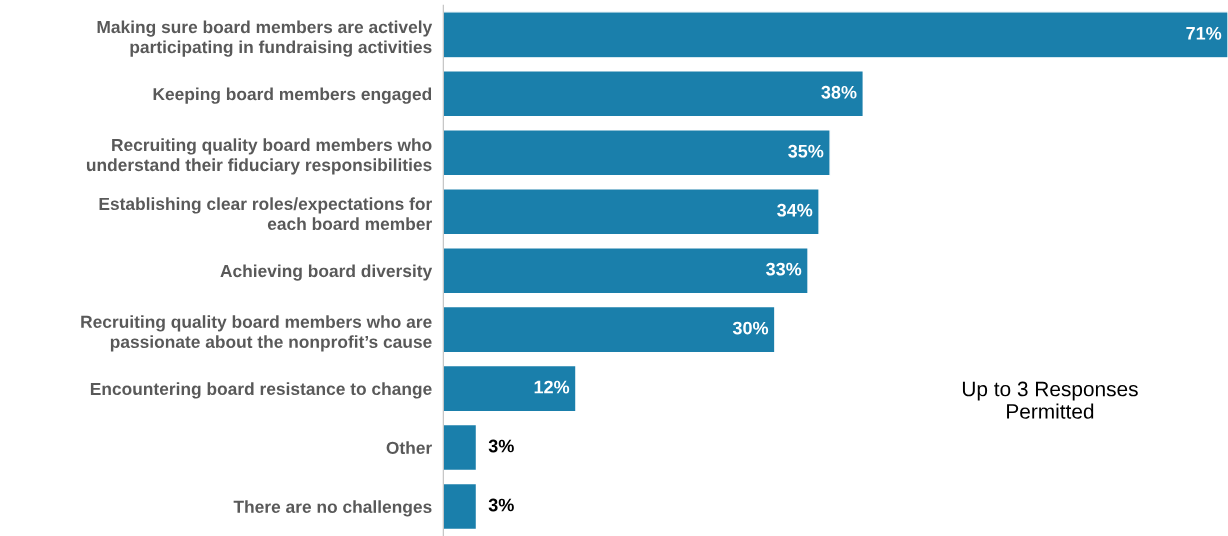 This screenshot has width=1228, height=536. I want to click on y-tick-label: Achieving board diversity, so click(326, 272).